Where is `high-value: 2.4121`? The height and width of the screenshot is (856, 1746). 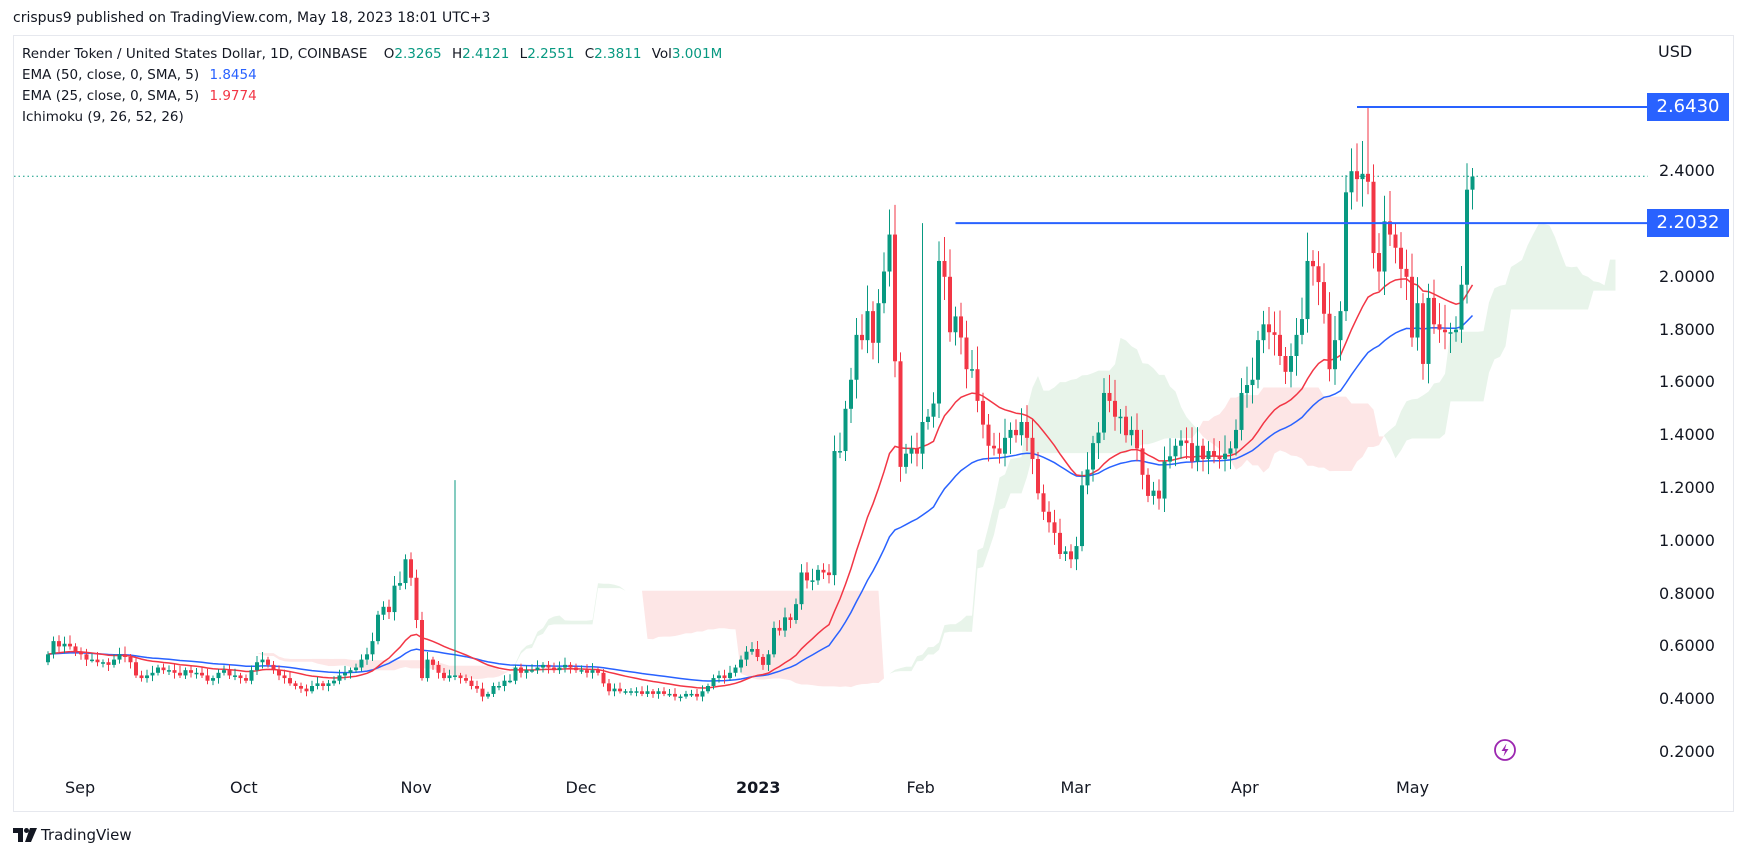
high-value: 2.4121 is located at coordinates (486, 54).